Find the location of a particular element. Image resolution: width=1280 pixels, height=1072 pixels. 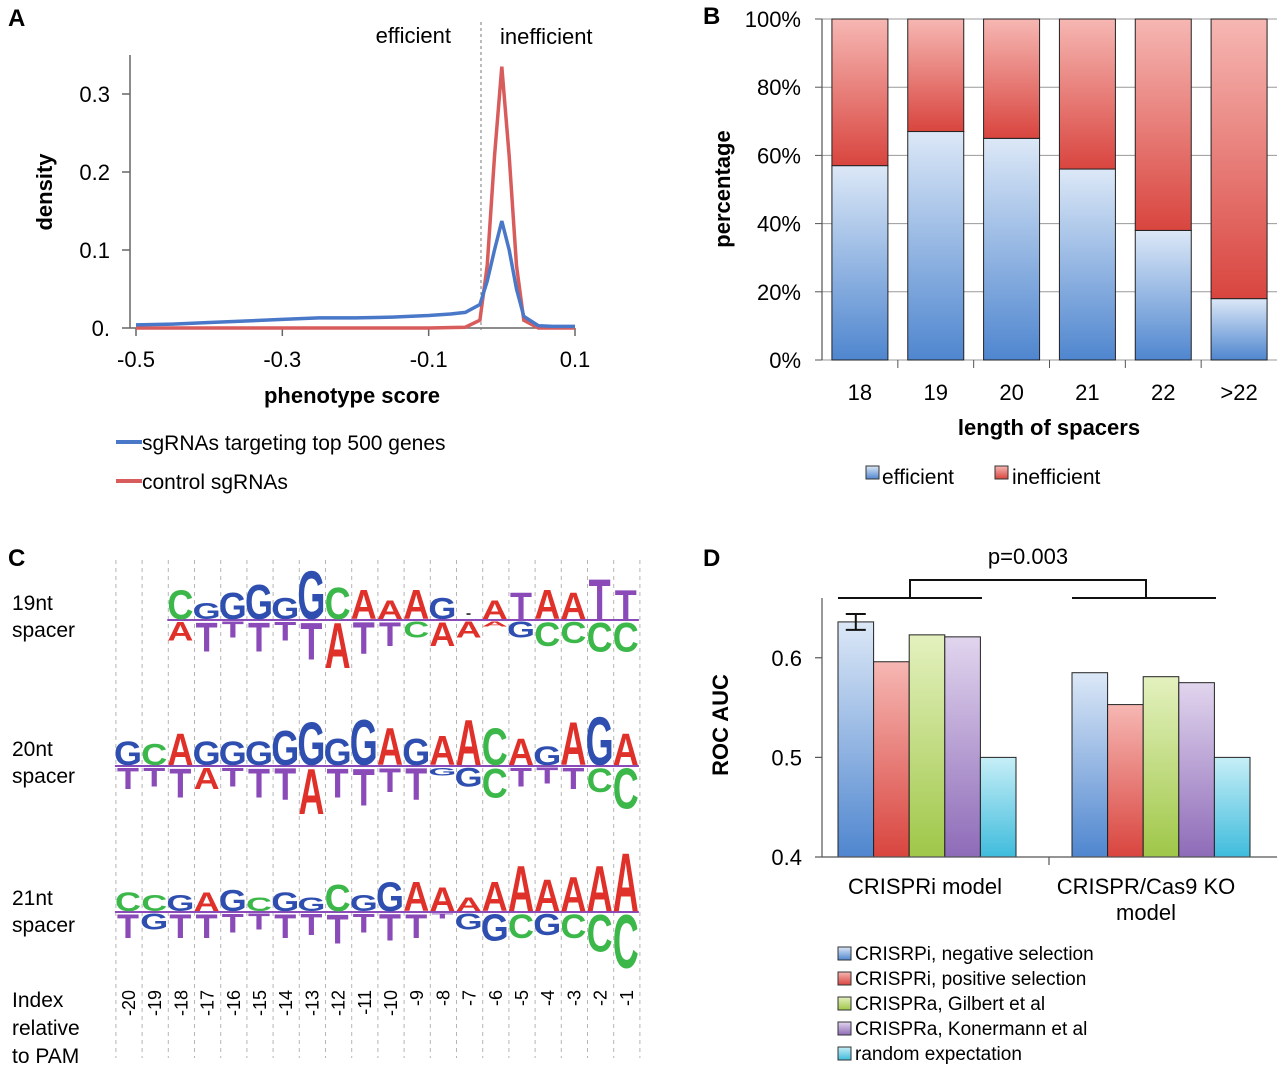

legend-swatch-inefficient is located at coordinates (1001, 472).